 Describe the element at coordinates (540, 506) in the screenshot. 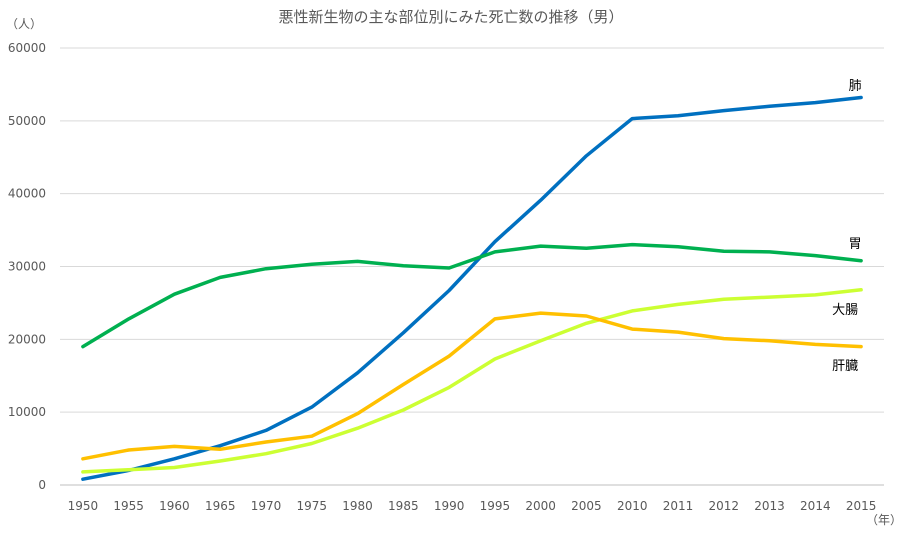

I see `x-tick-label: 2000` at that location.